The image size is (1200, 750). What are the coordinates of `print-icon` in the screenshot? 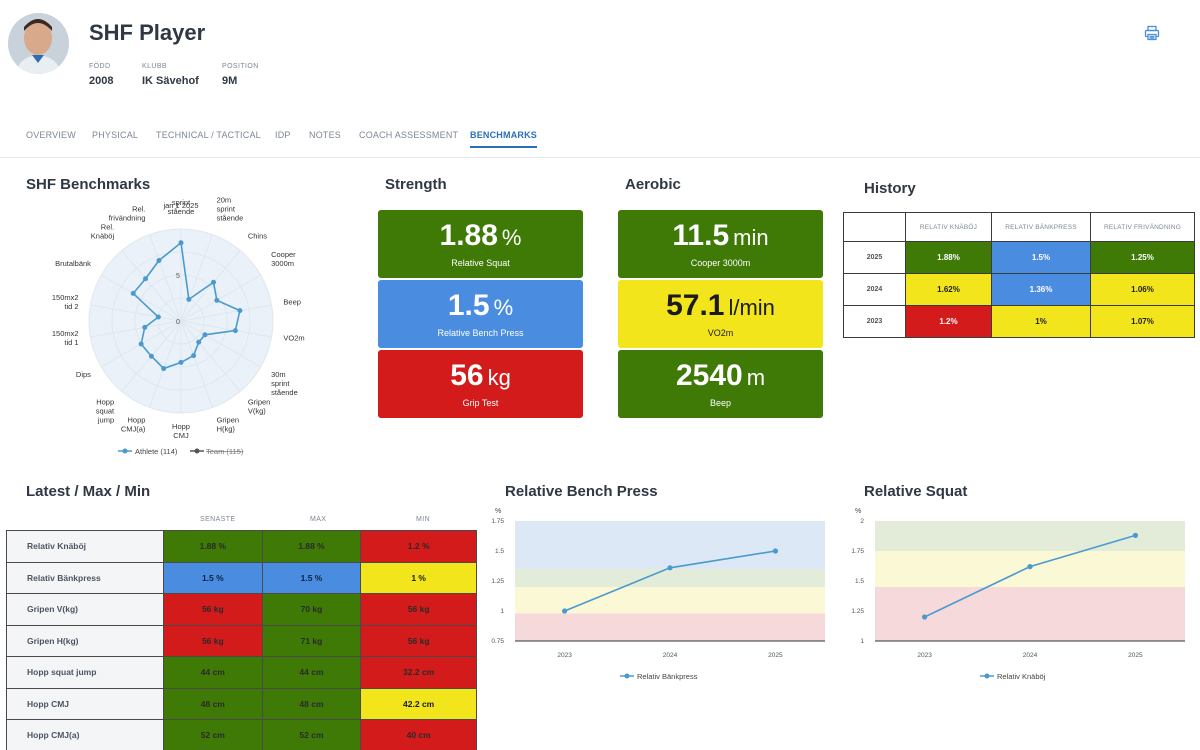 It's located at (1152, 33).